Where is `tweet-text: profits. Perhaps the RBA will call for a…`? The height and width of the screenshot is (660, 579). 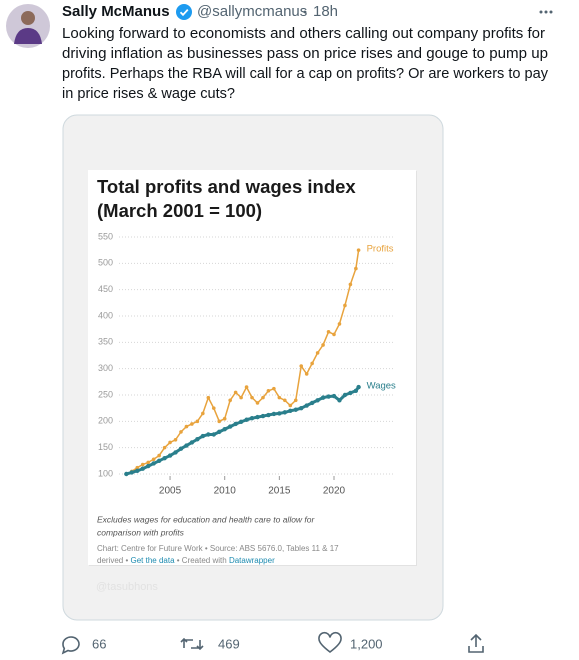 tweet-text: profits. Perhaps the RBA will call for a… is located at coordinates (305, 73).